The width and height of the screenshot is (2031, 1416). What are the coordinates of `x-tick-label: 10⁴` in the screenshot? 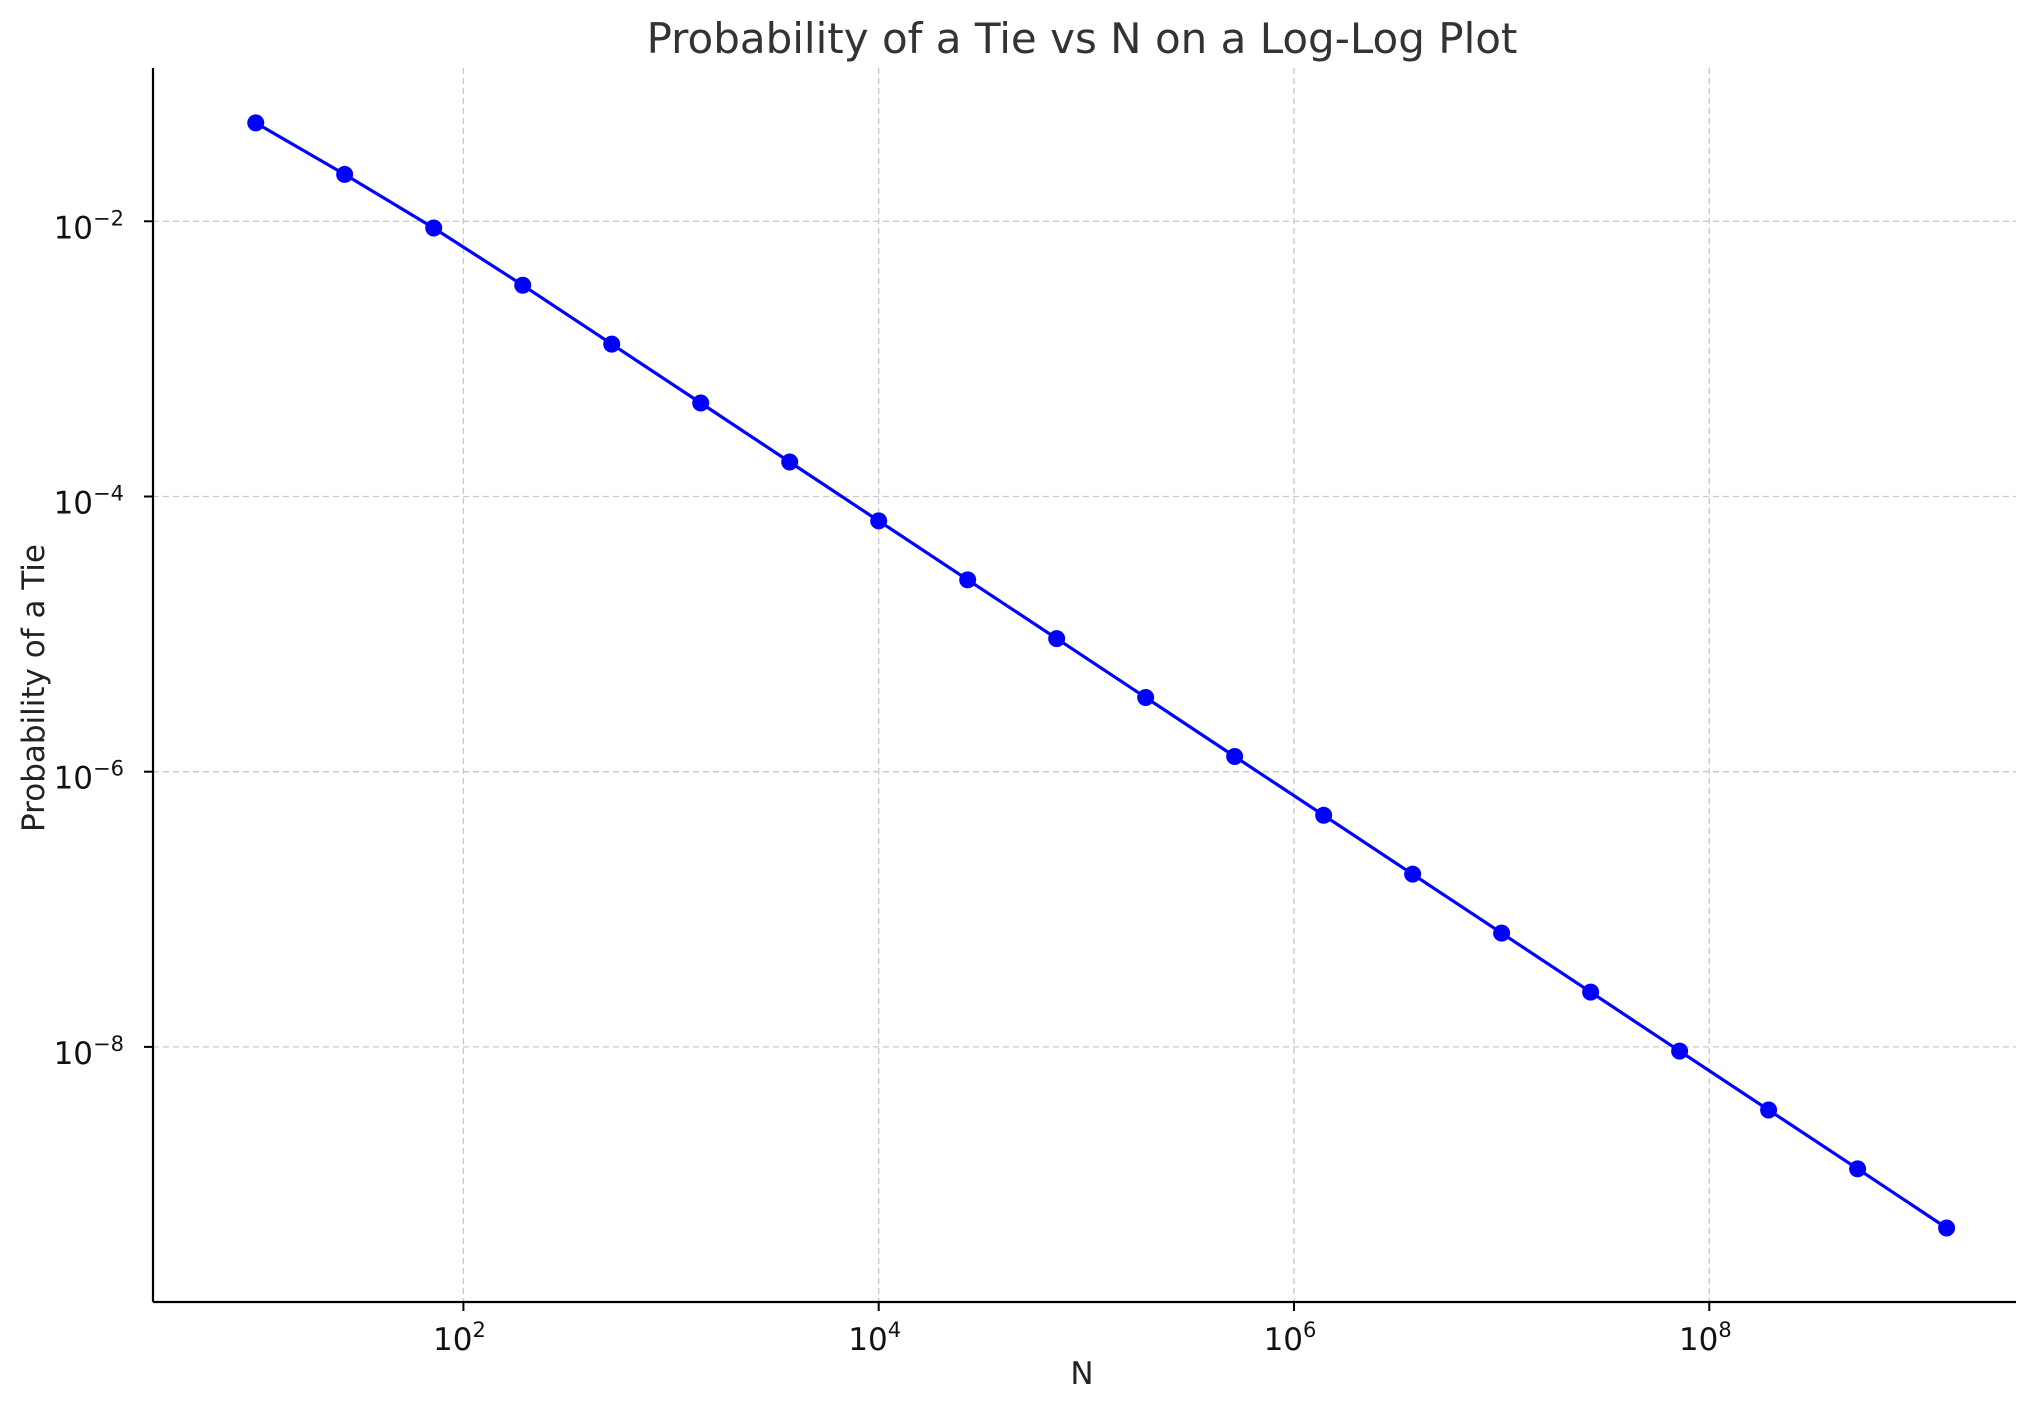 It's located at (874, 1338).